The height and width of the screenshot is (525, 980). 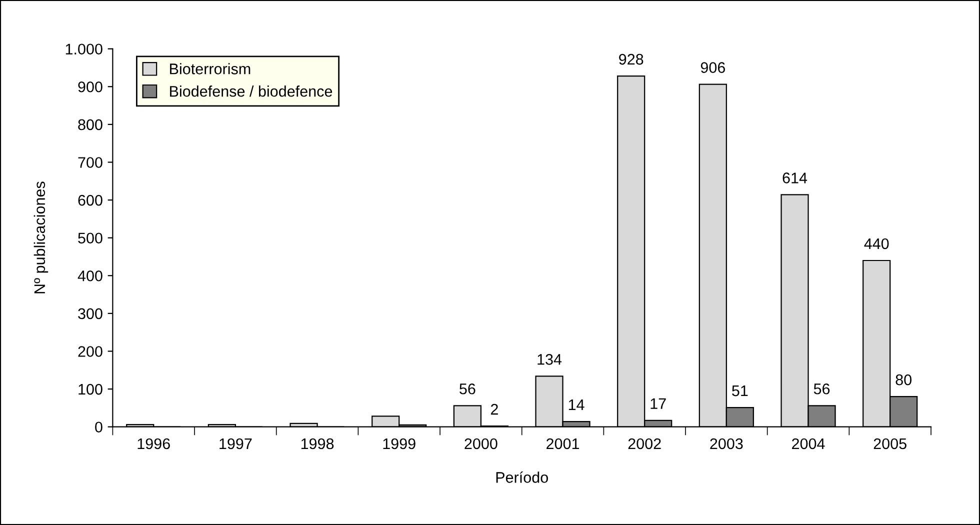 What do you see at coordinates (210, 68) in the screenshot?
I see `legend-label: Bioterrorism` at bounding box center [210, 68].